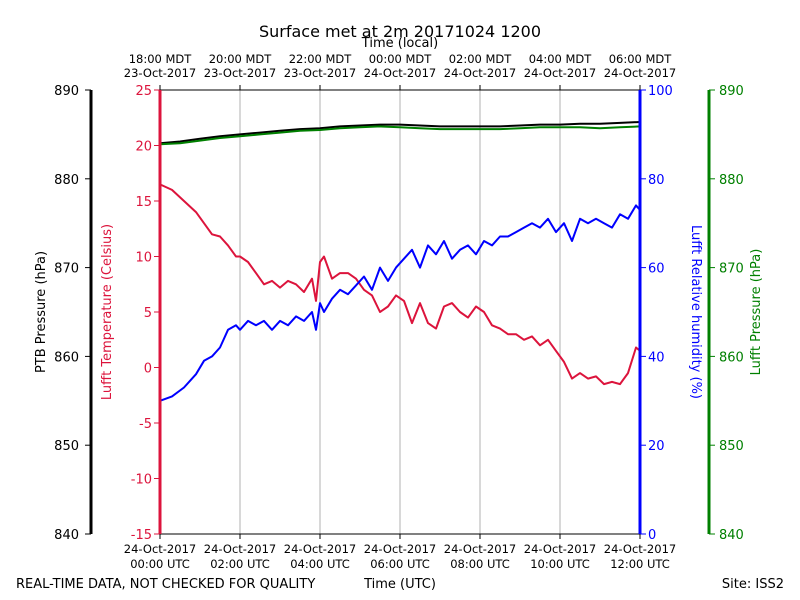 The width and height of the screenshot is (800, 600). What do you see at coordinates (66, 357) in the screenshot?
I see `ptb-tick-label: 860` at bounding box center [66, 357].